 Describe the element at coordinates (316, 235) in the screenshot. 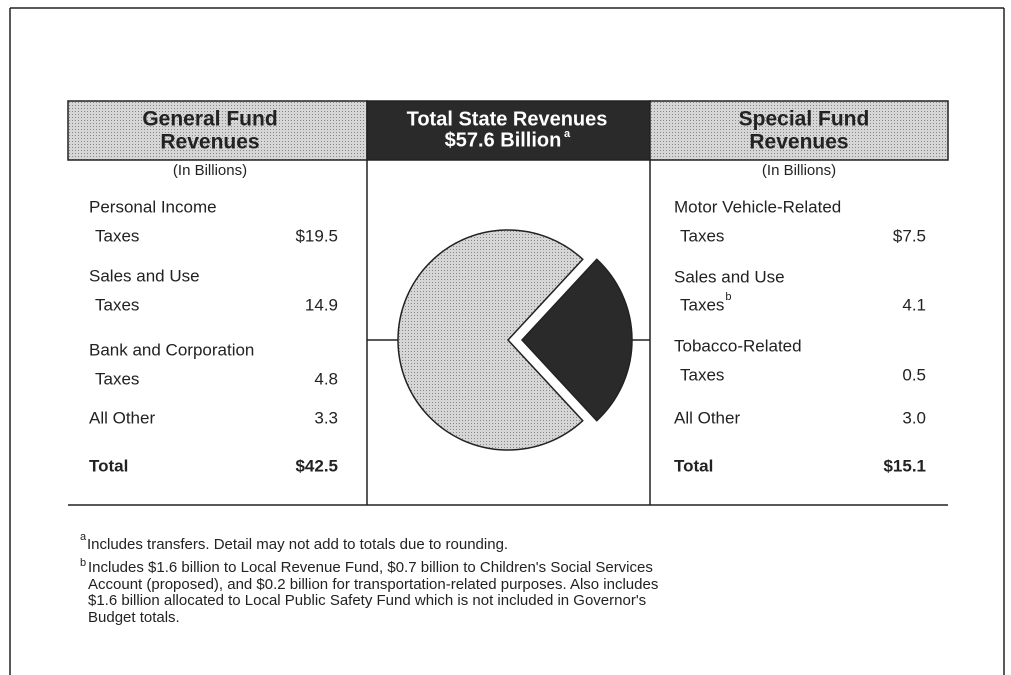

I see `item-amount: $19.5` at that location.